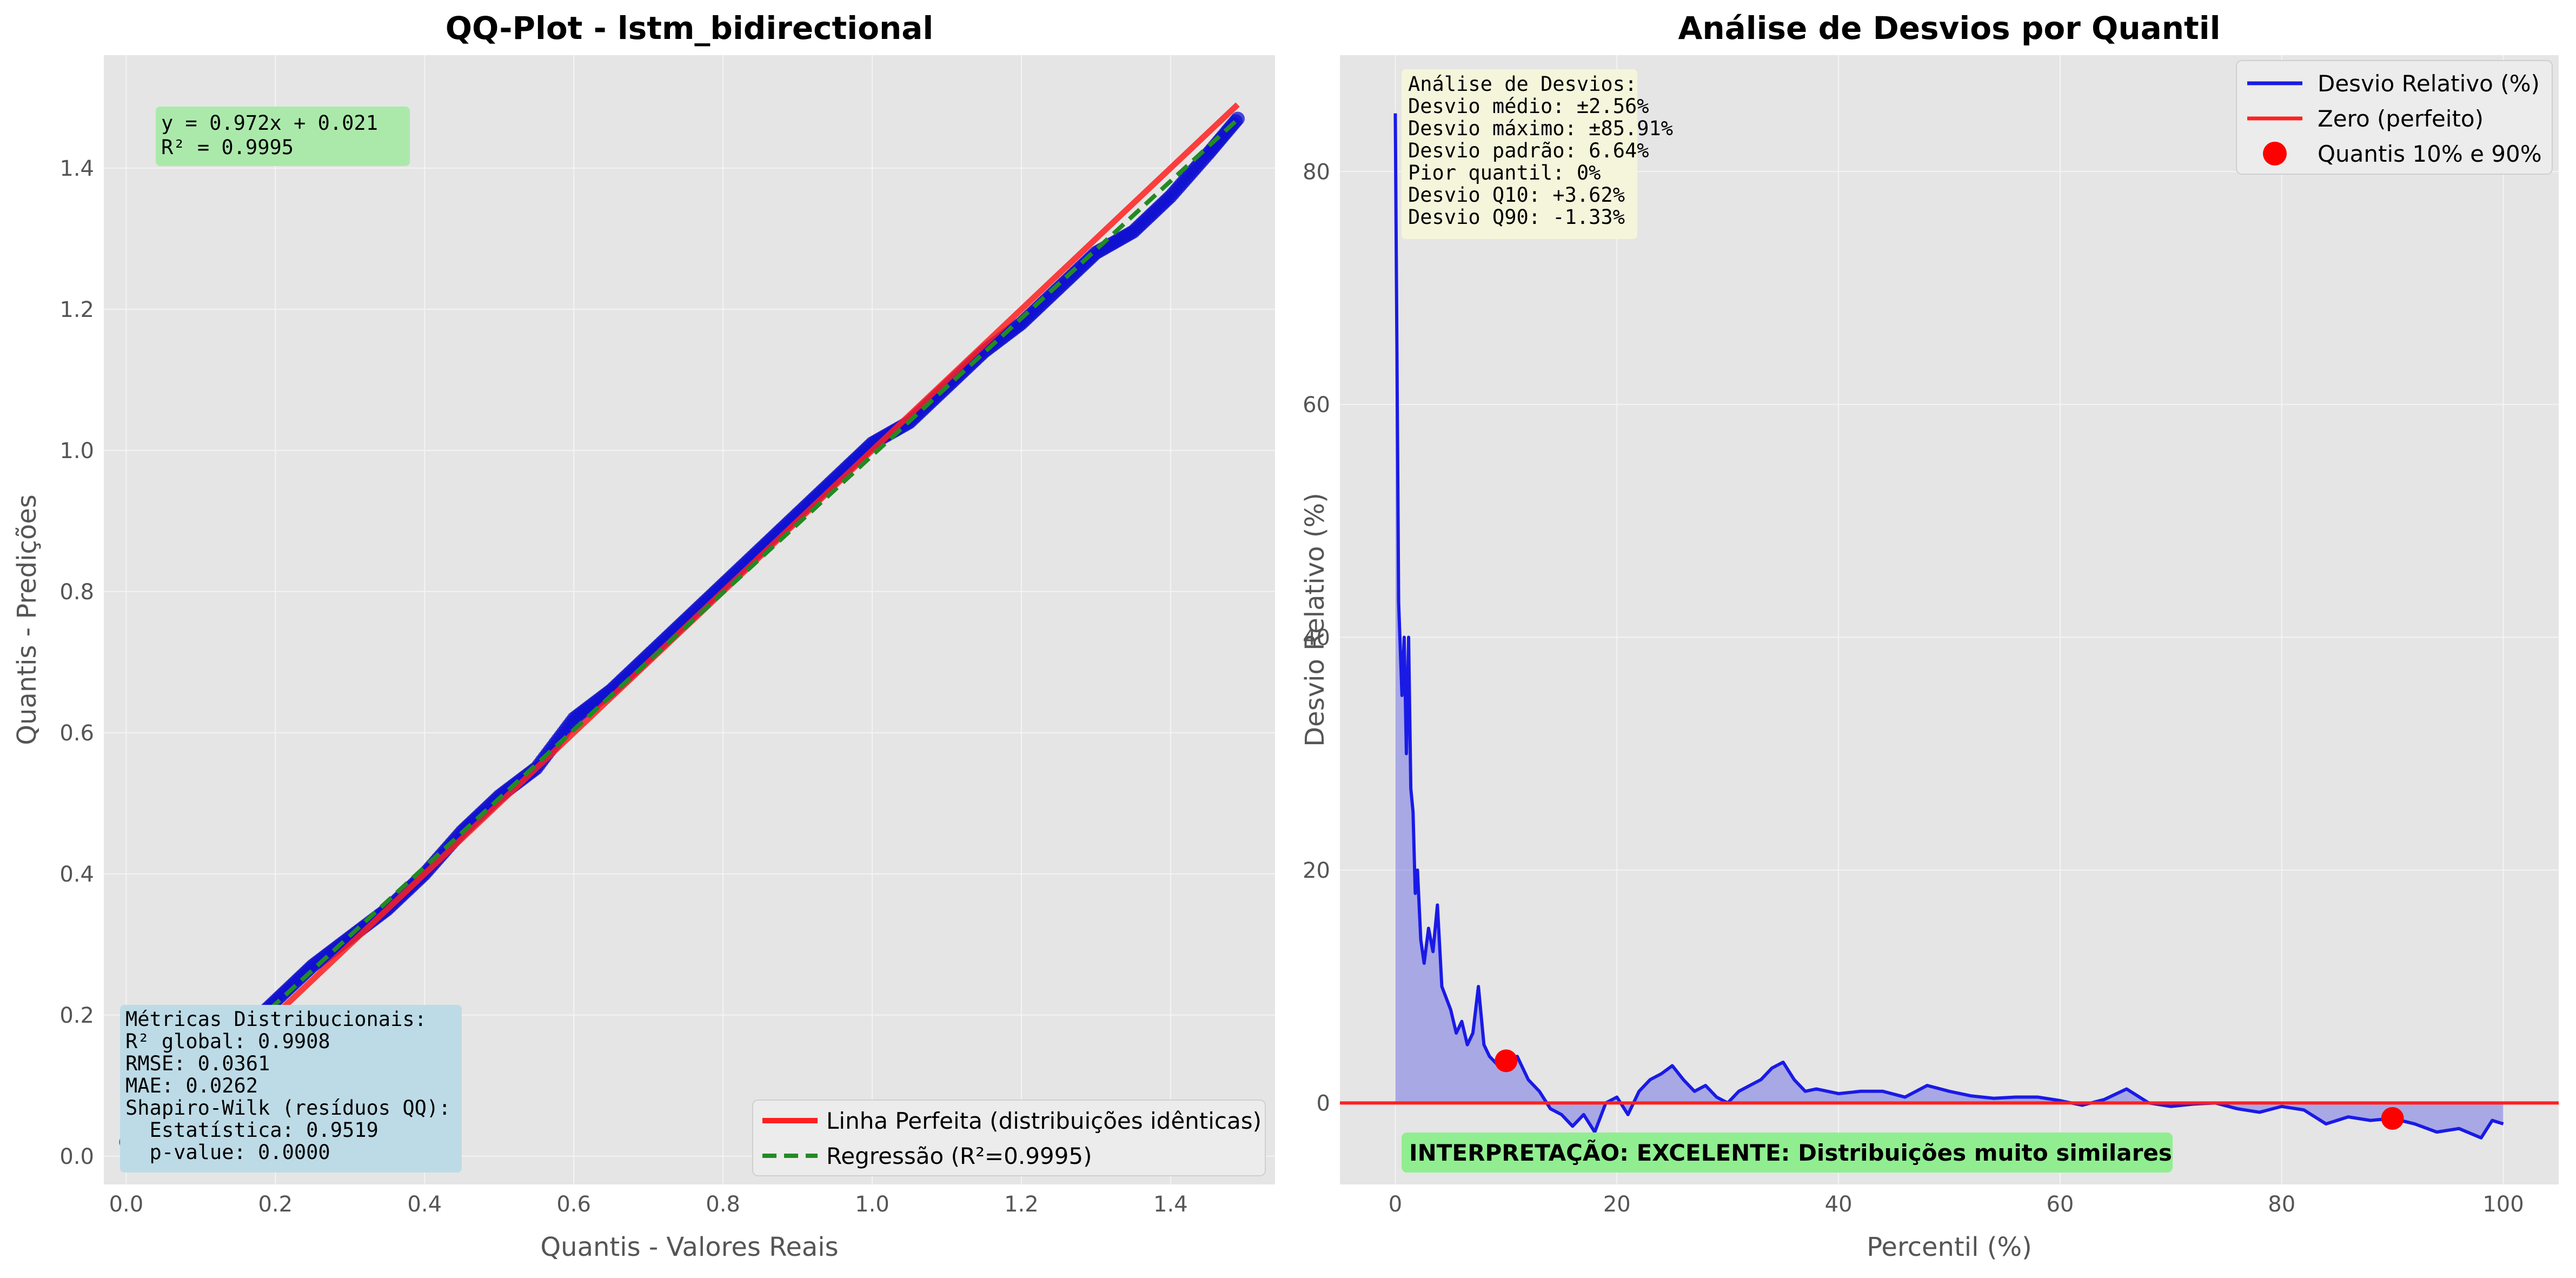 This screenshot has height=1278, width=2576. Describe the element at coordinates (227, 1152) in the screenshot. I see `metrics-line-7: p-value: 0.0000` at that location.